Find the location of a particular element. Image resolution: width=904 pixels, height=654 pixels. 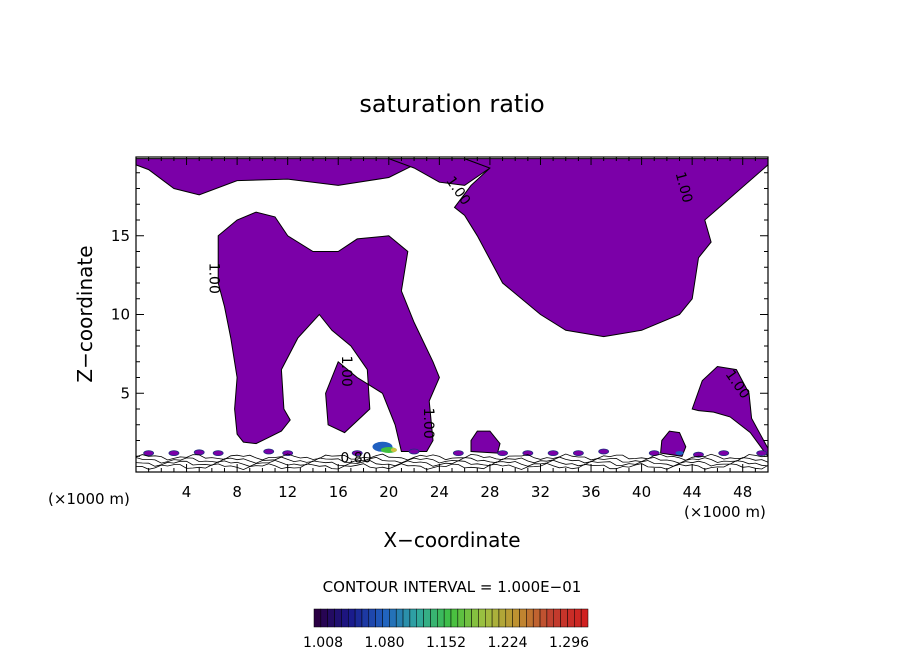

y-tick-label: 10 is located at coordinates (120, 315).